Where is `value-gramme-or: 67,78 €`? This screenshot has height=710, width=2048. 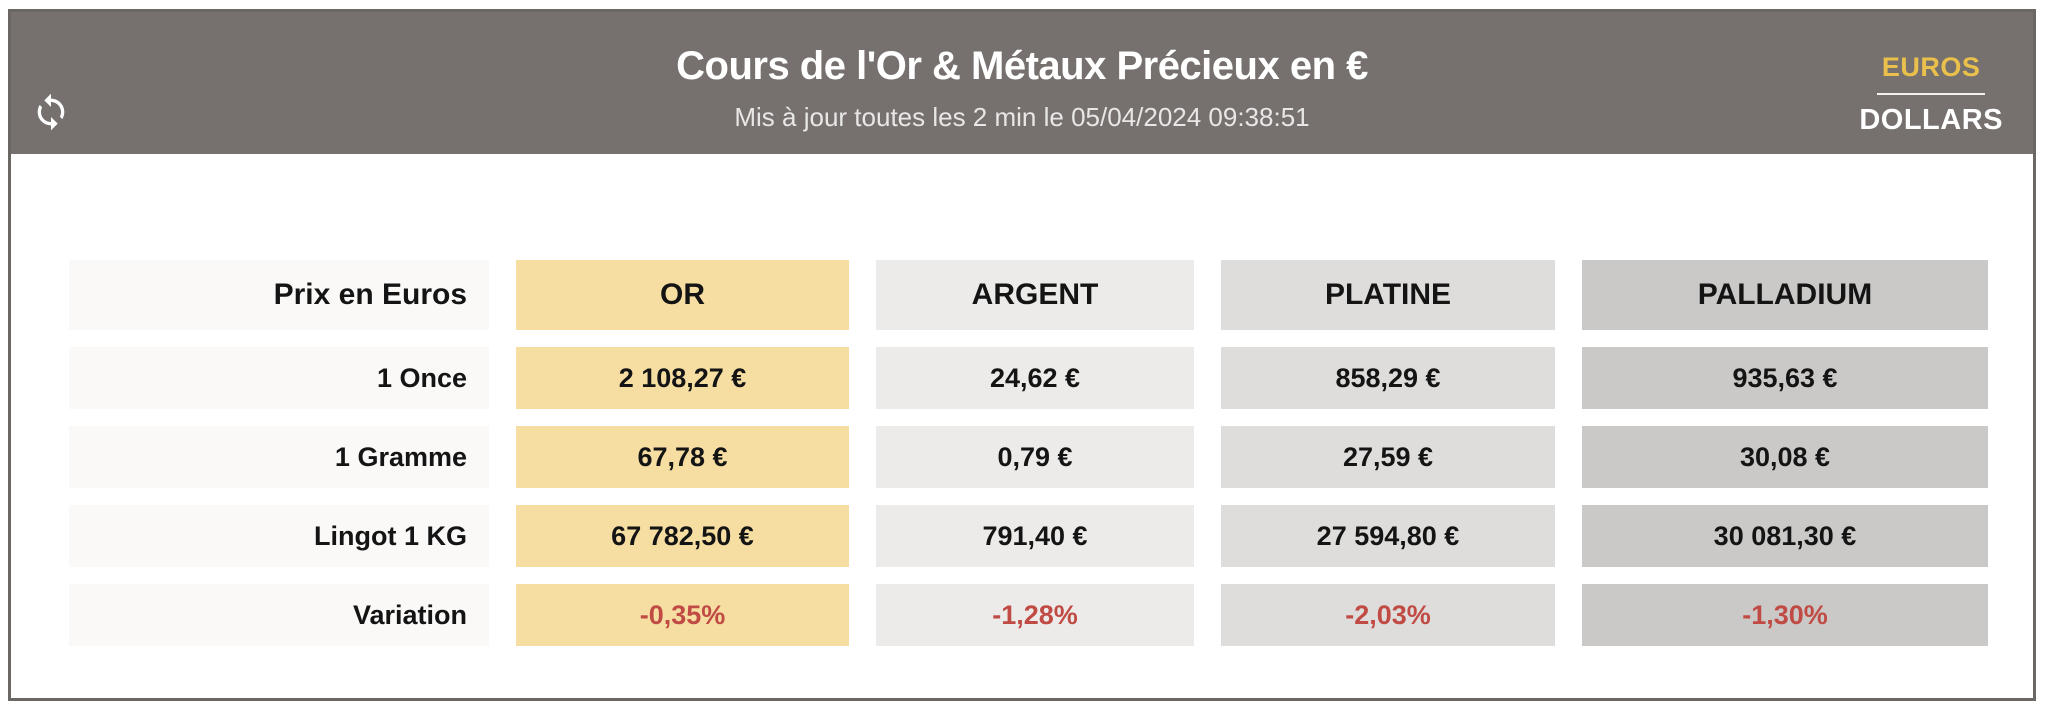 value-gramme-or: 67,78 € is located at coordinates (682, 457).